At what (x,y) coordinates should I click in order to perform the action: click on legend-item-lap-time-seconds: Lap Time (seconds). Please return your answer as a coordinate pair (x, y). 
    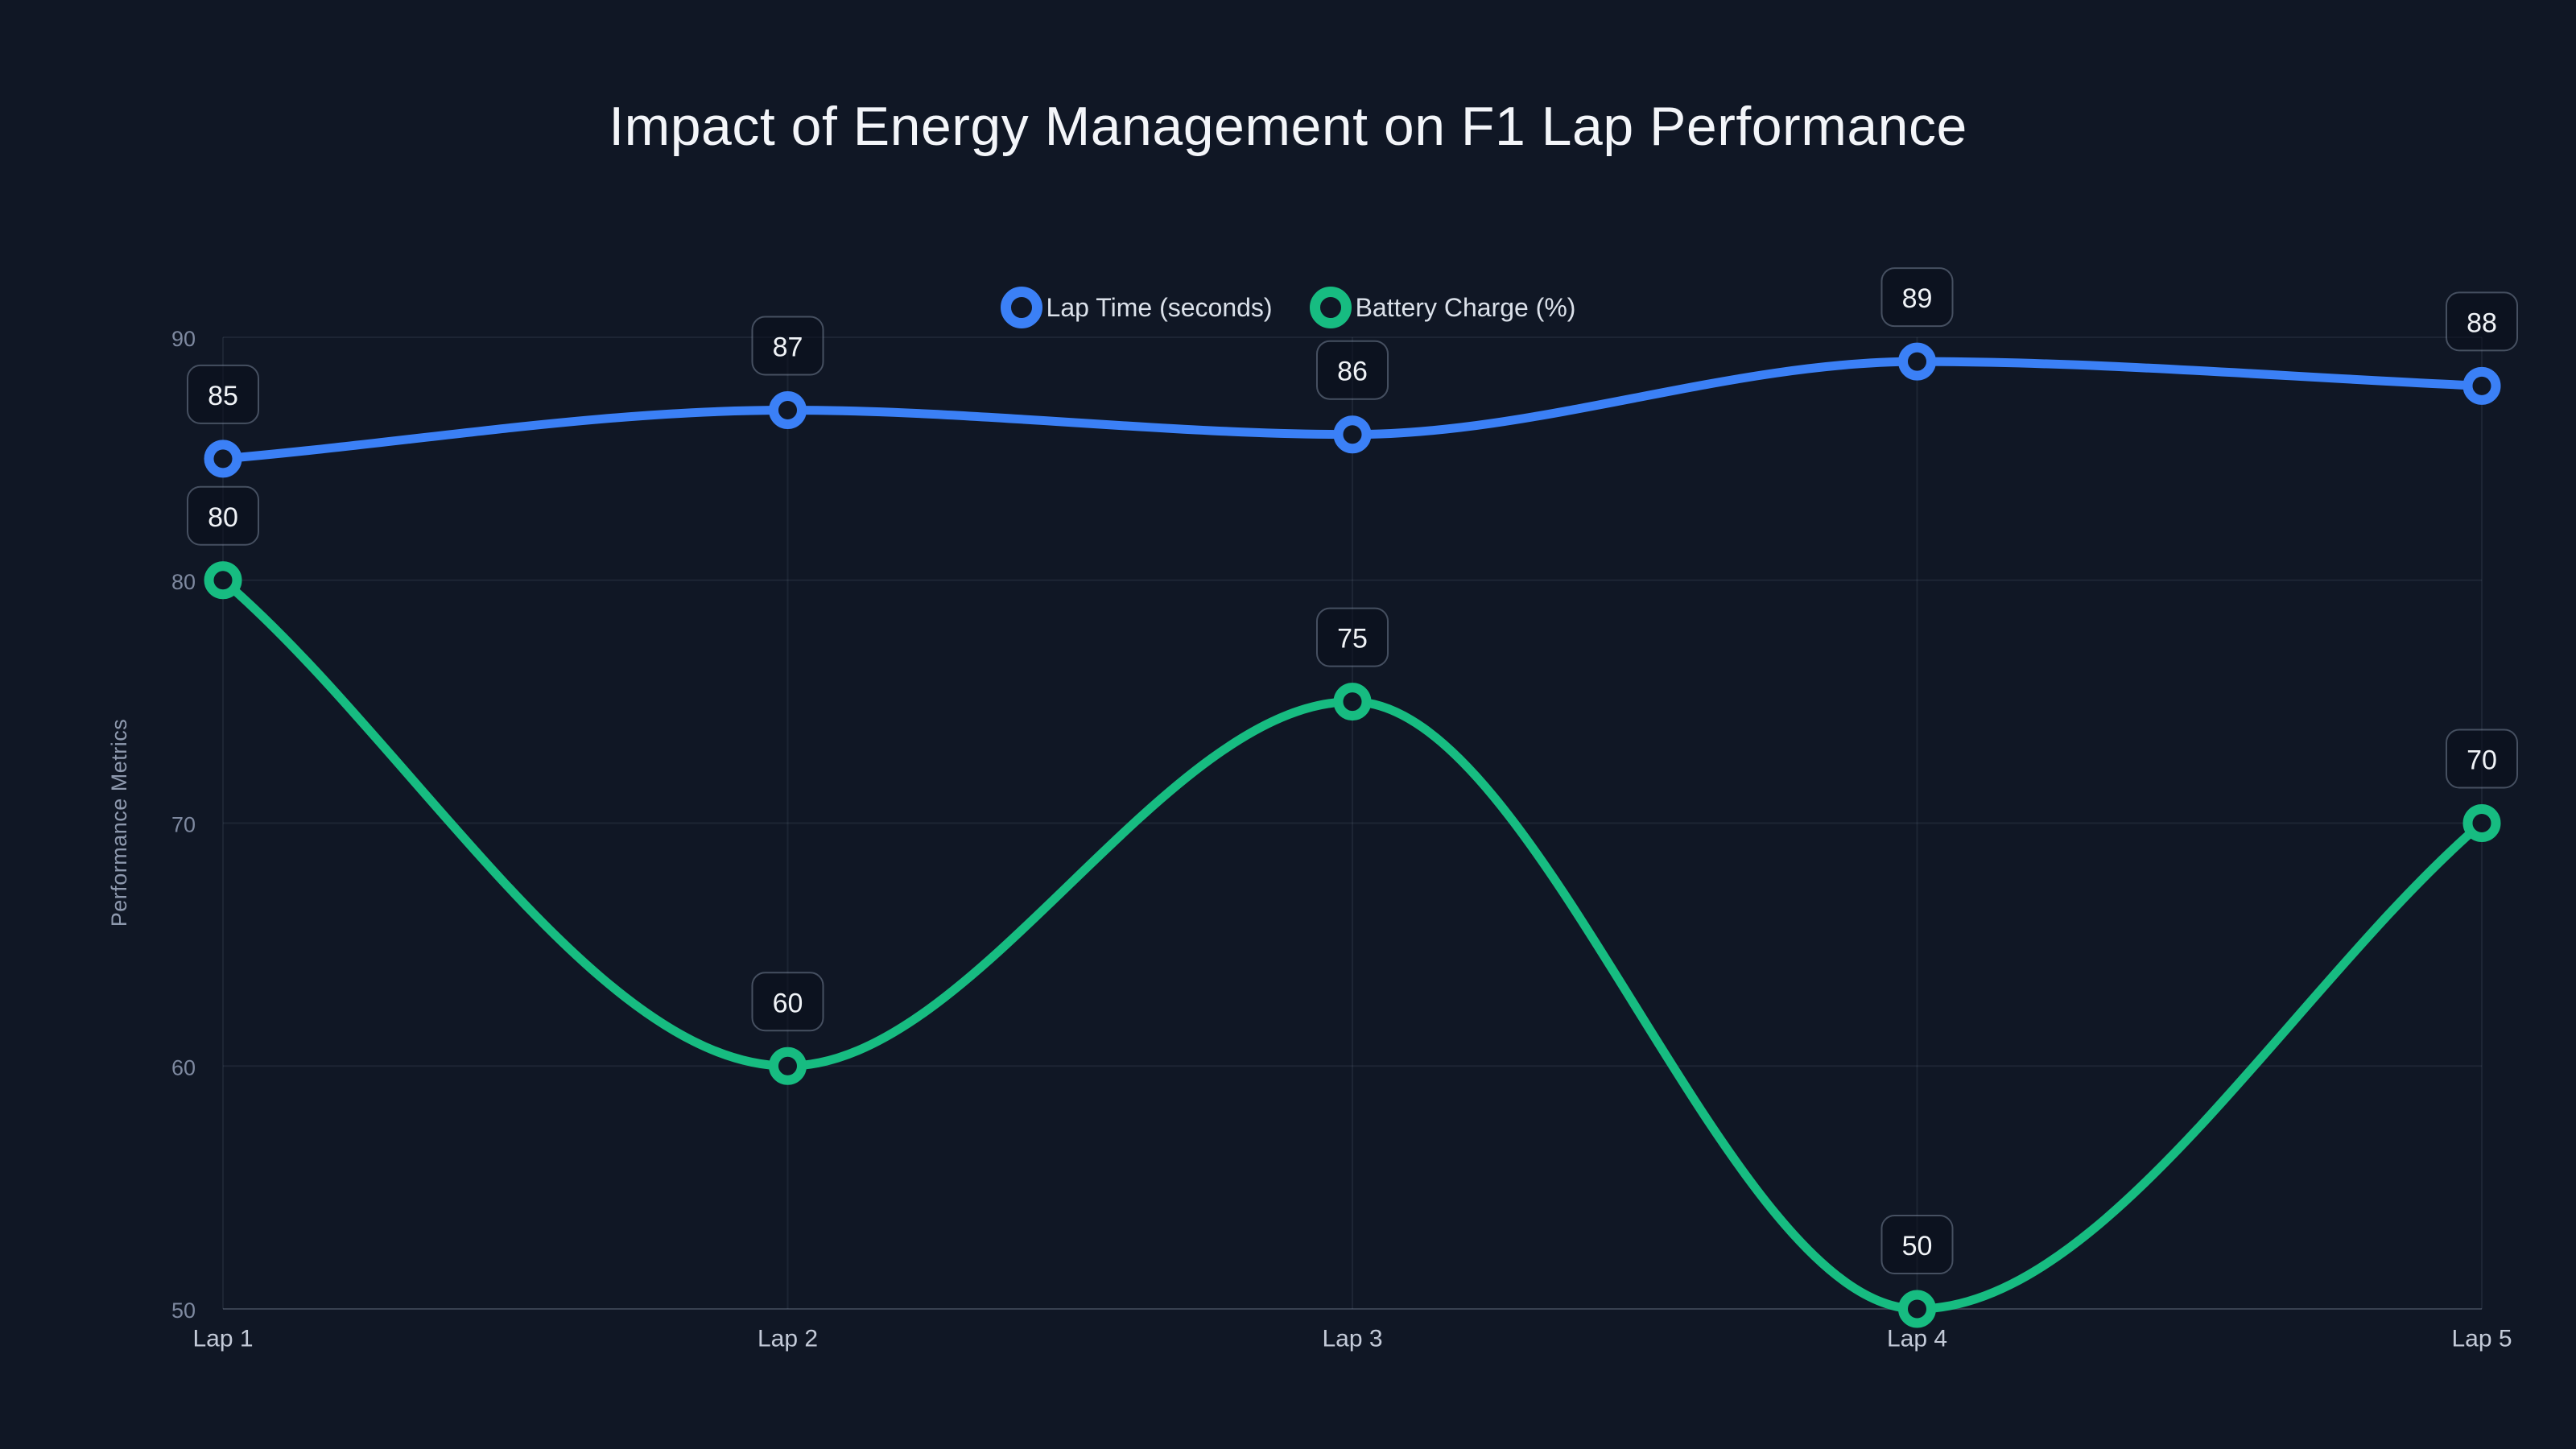
    Looking at the image, I should click on (1136, 307).